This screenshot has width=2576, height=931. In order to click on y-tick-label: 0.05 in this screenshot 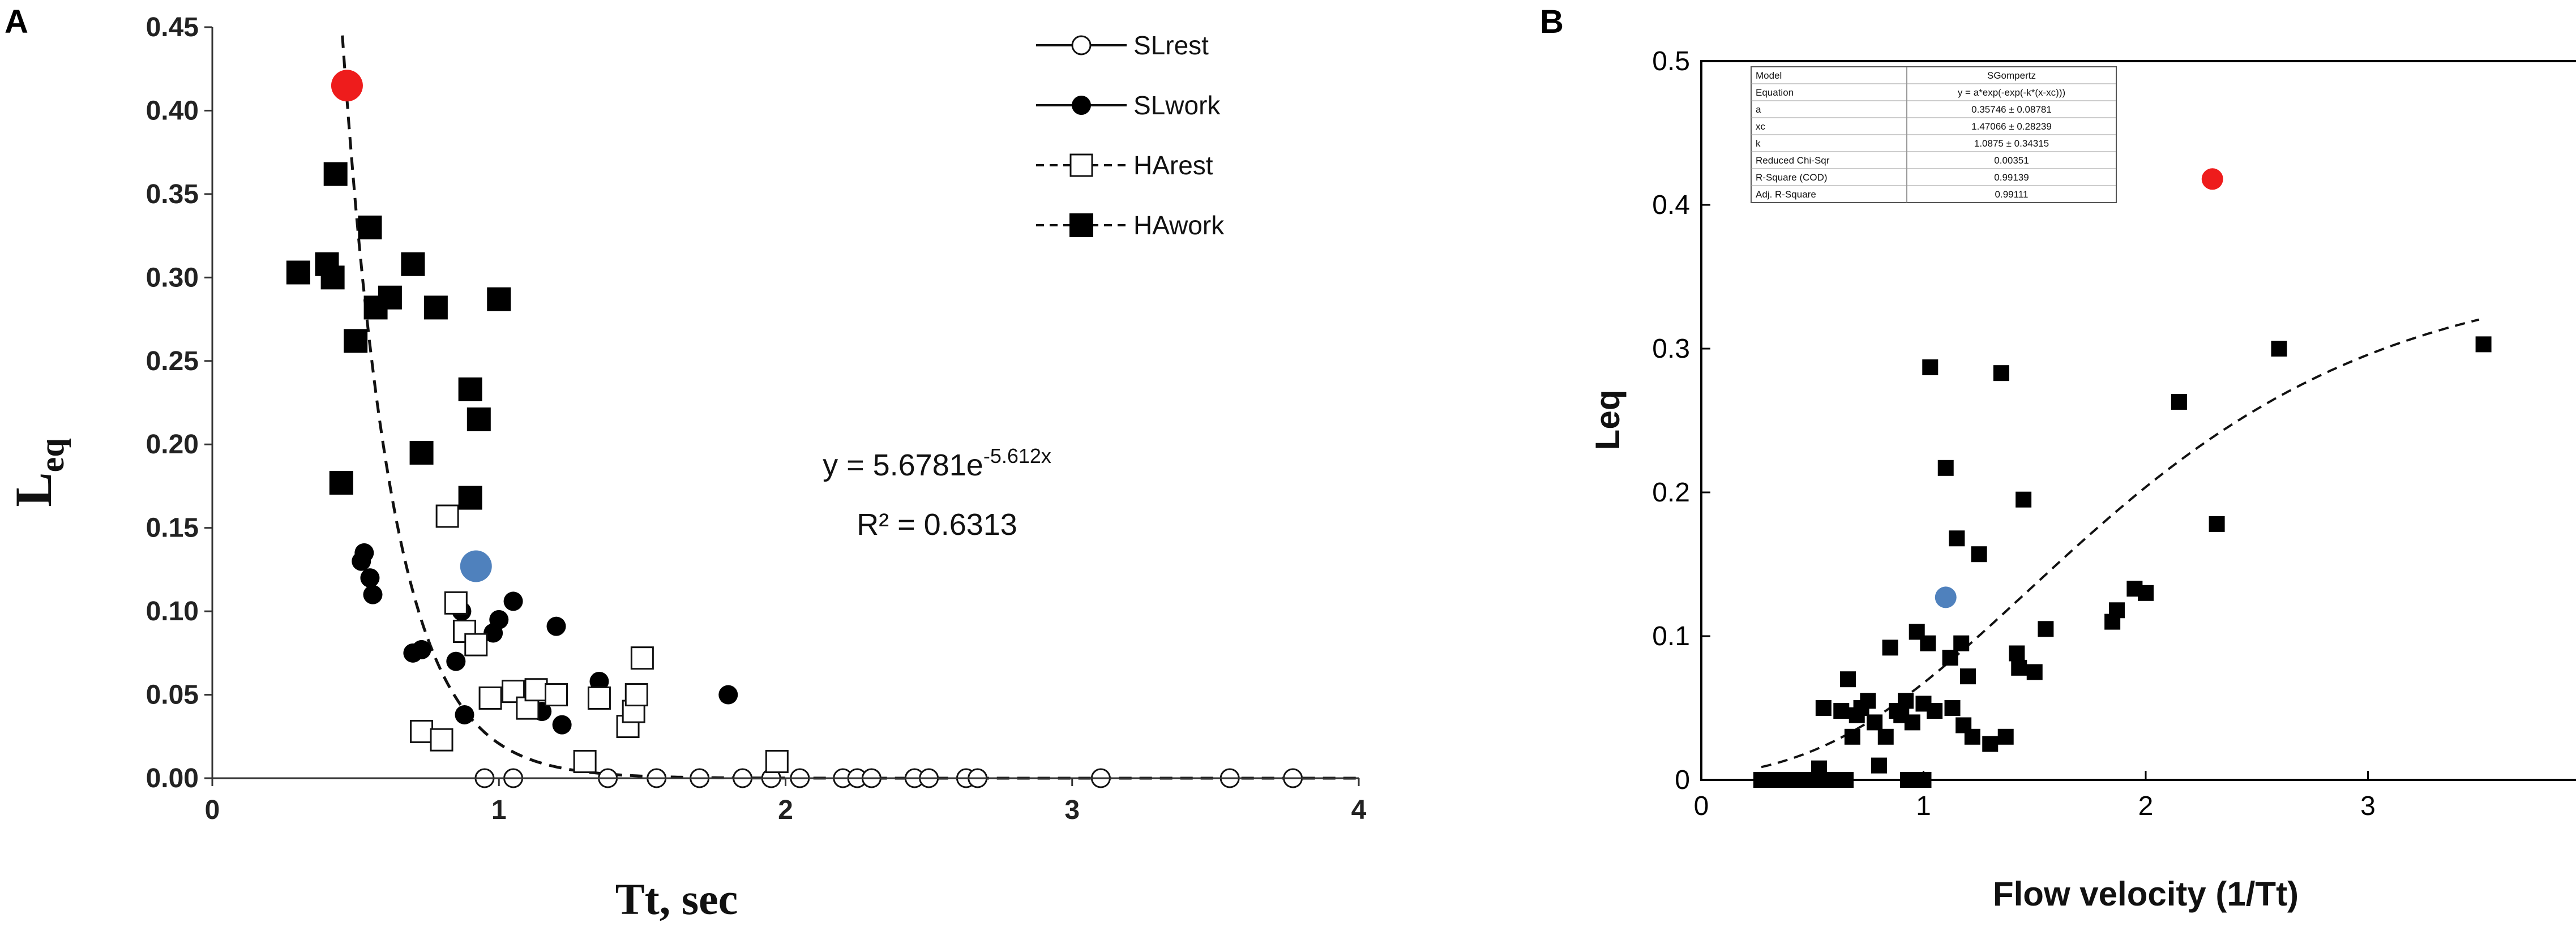, I will do `click(172, 695)`.